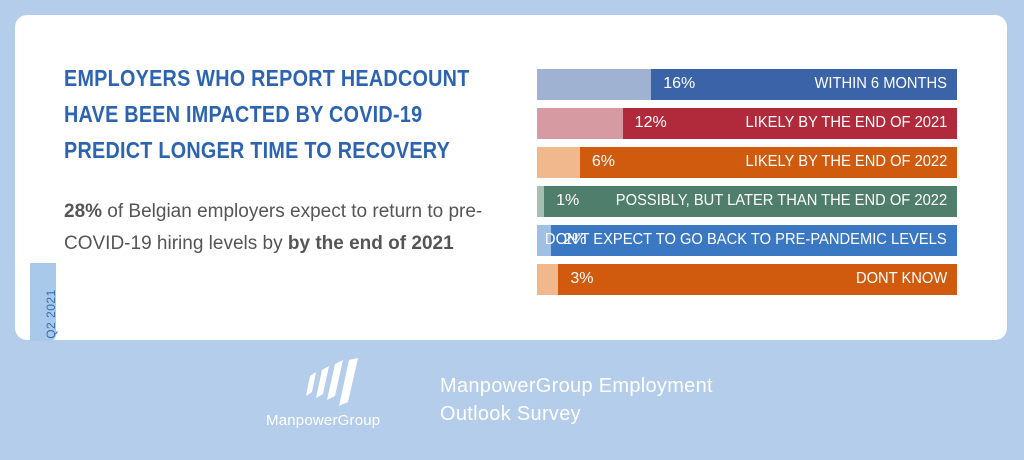  I want to click on bar-row: 12% LIKELY BY THE END OF 2021, so click(747, 123).